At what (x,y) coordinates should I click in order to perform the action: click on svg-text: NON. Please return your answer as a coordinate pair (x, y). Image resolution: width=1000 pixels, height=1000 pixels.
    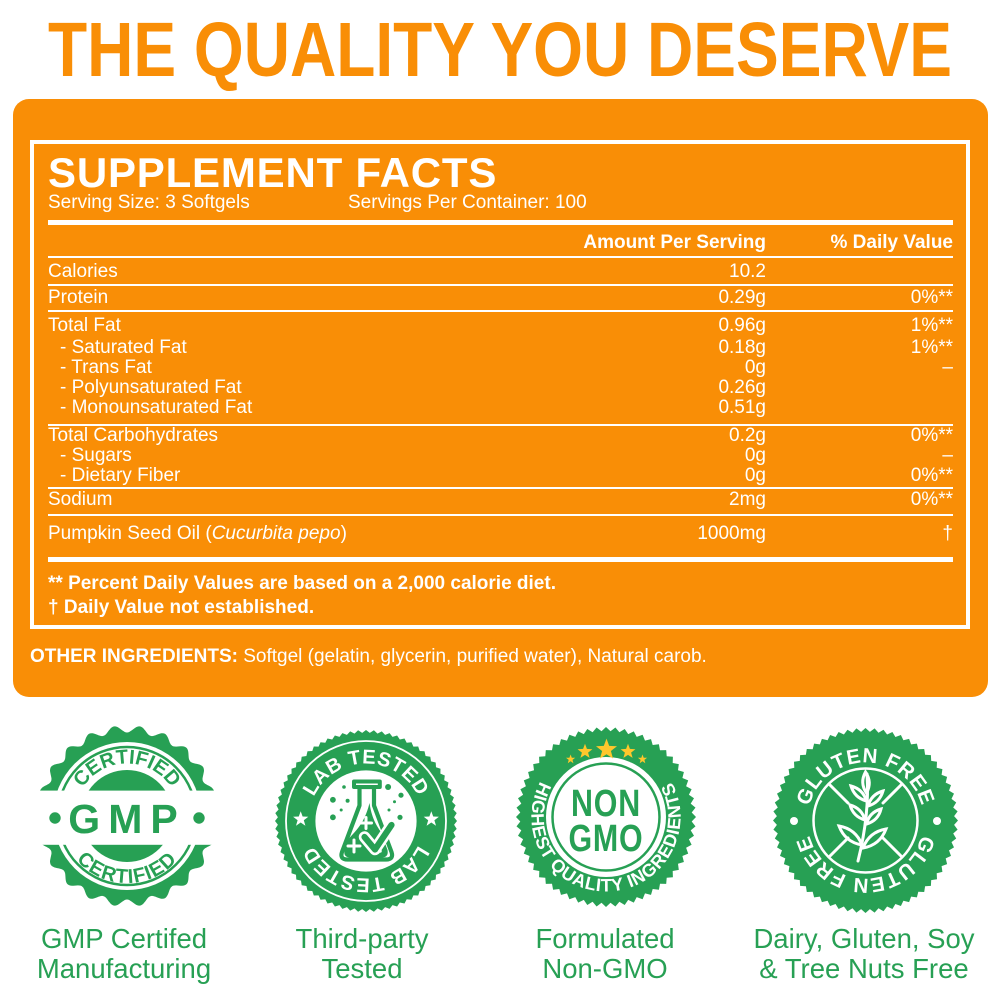
    Looking at the image, I should click on (606, 804).